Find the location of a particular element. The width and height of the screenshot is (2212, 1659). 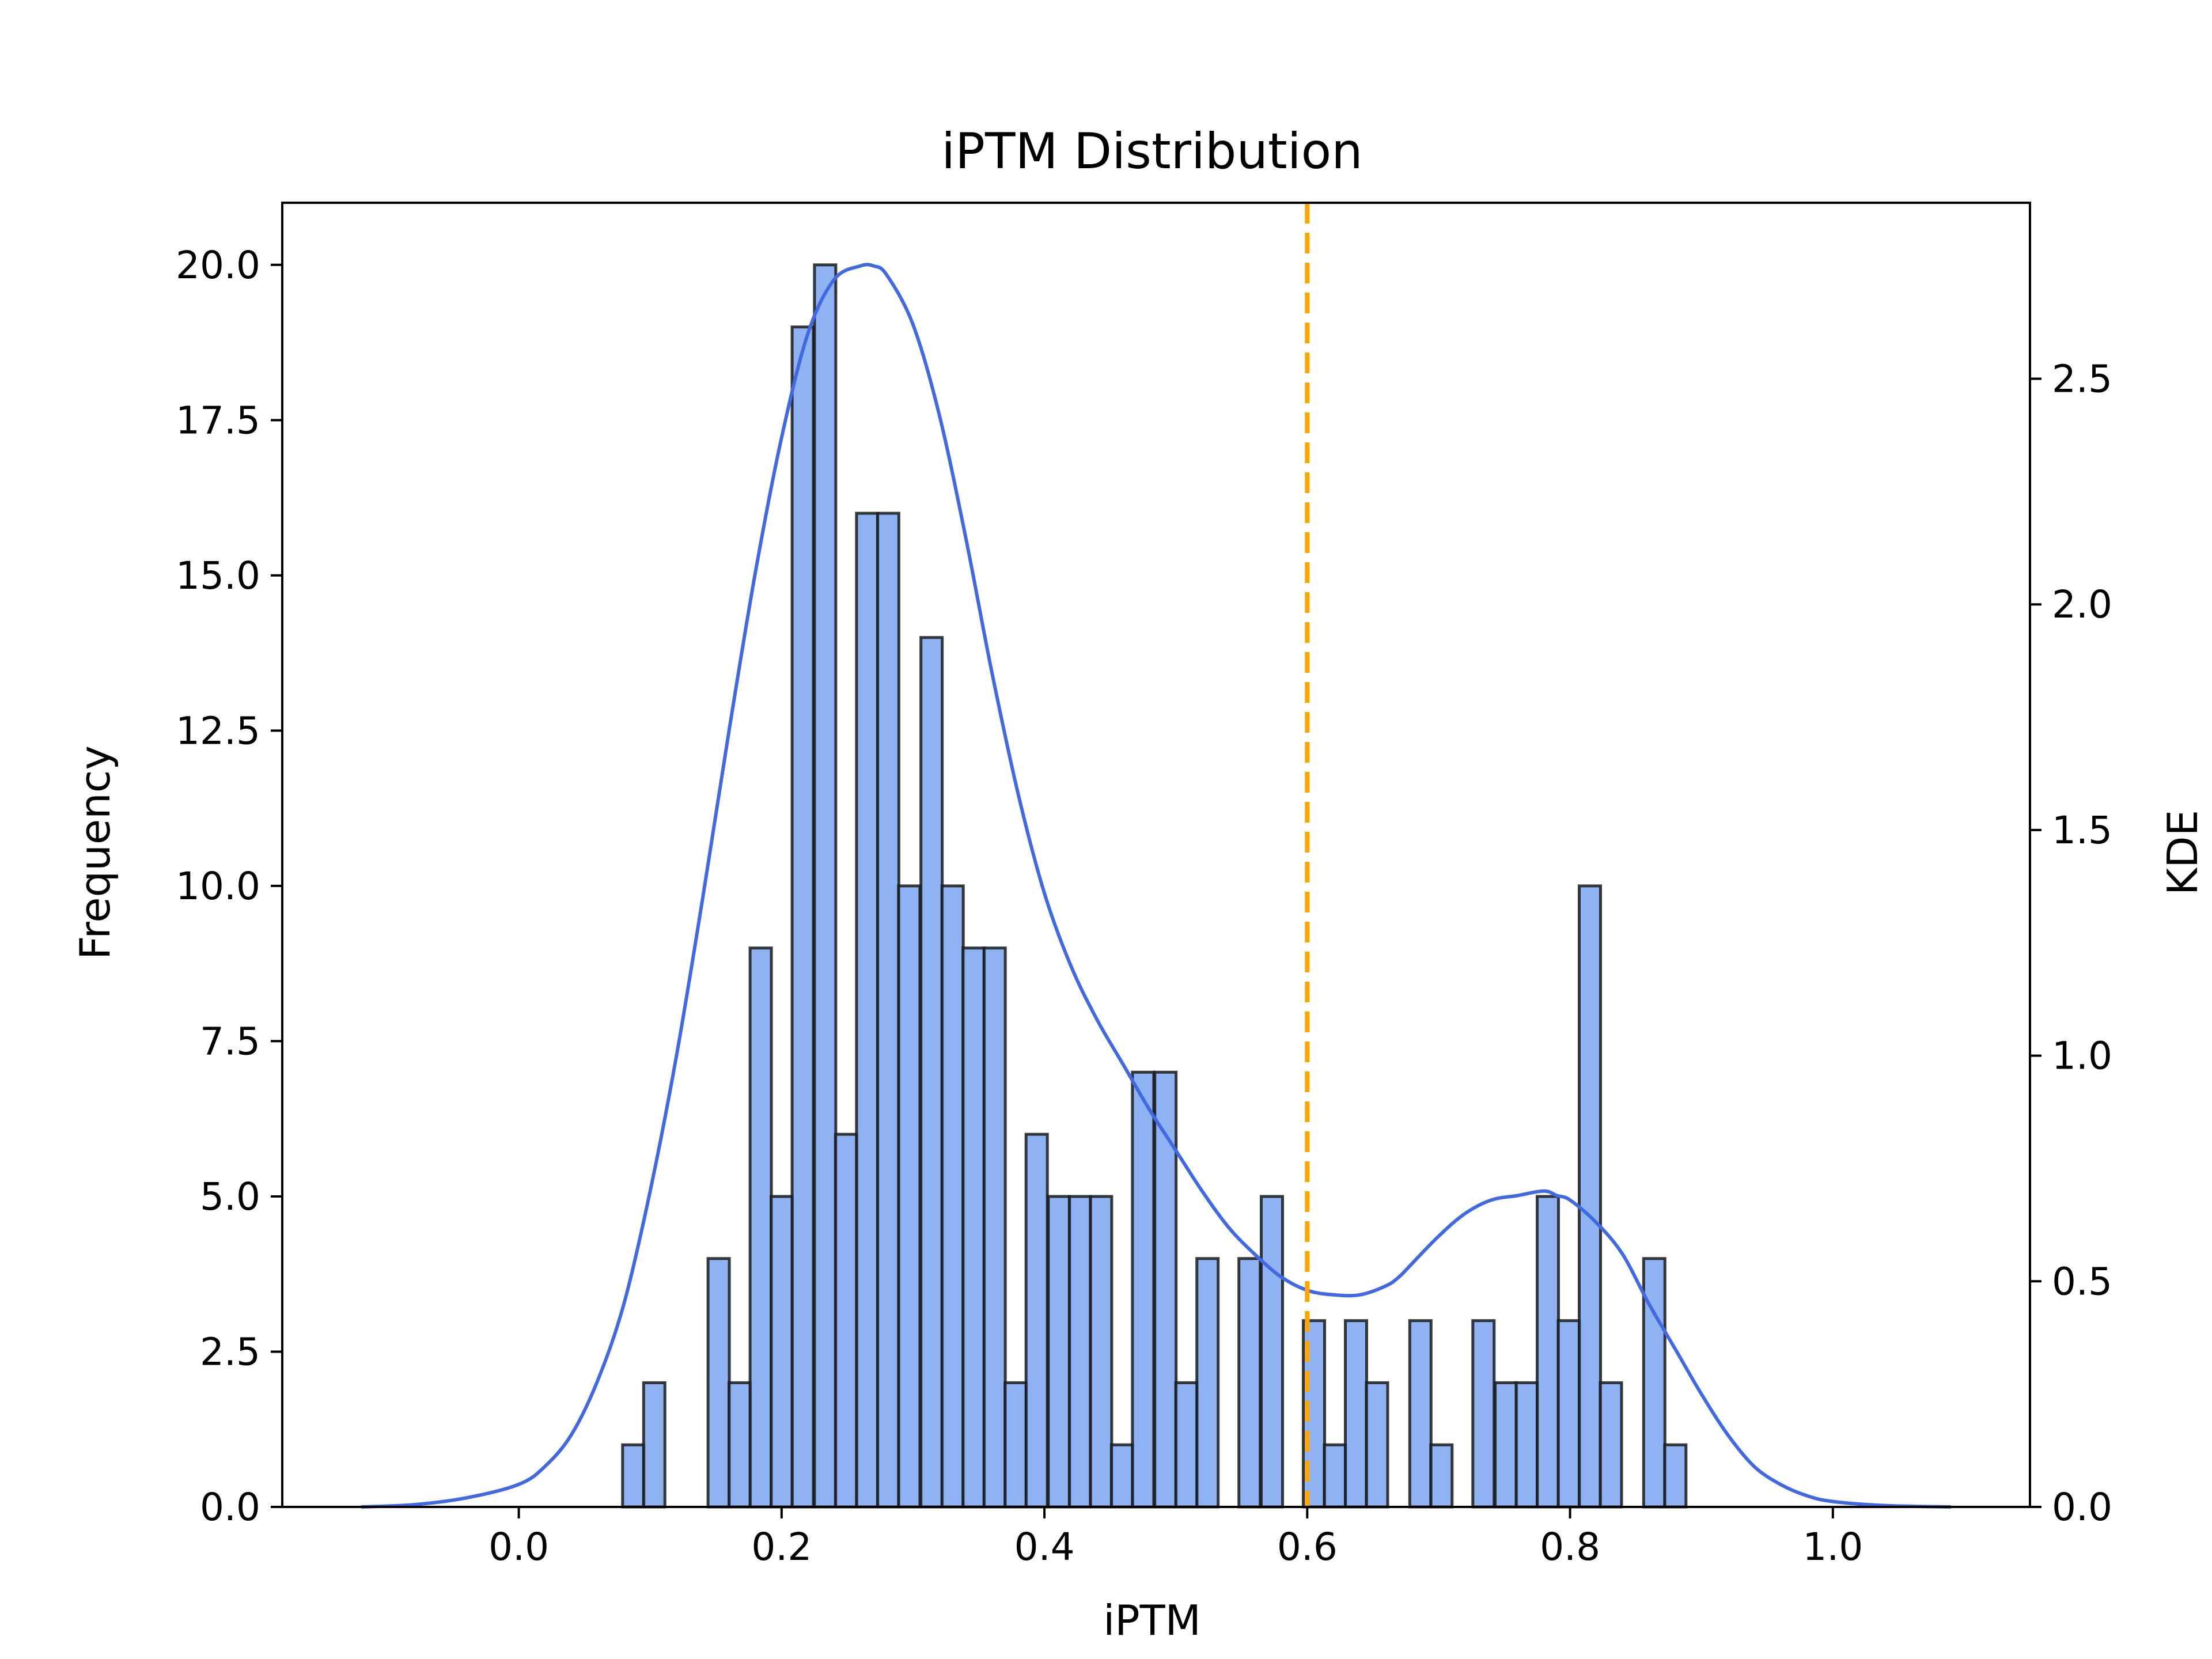

y2-tick-label: 0.0 is located at coordinates (2082, 1507).